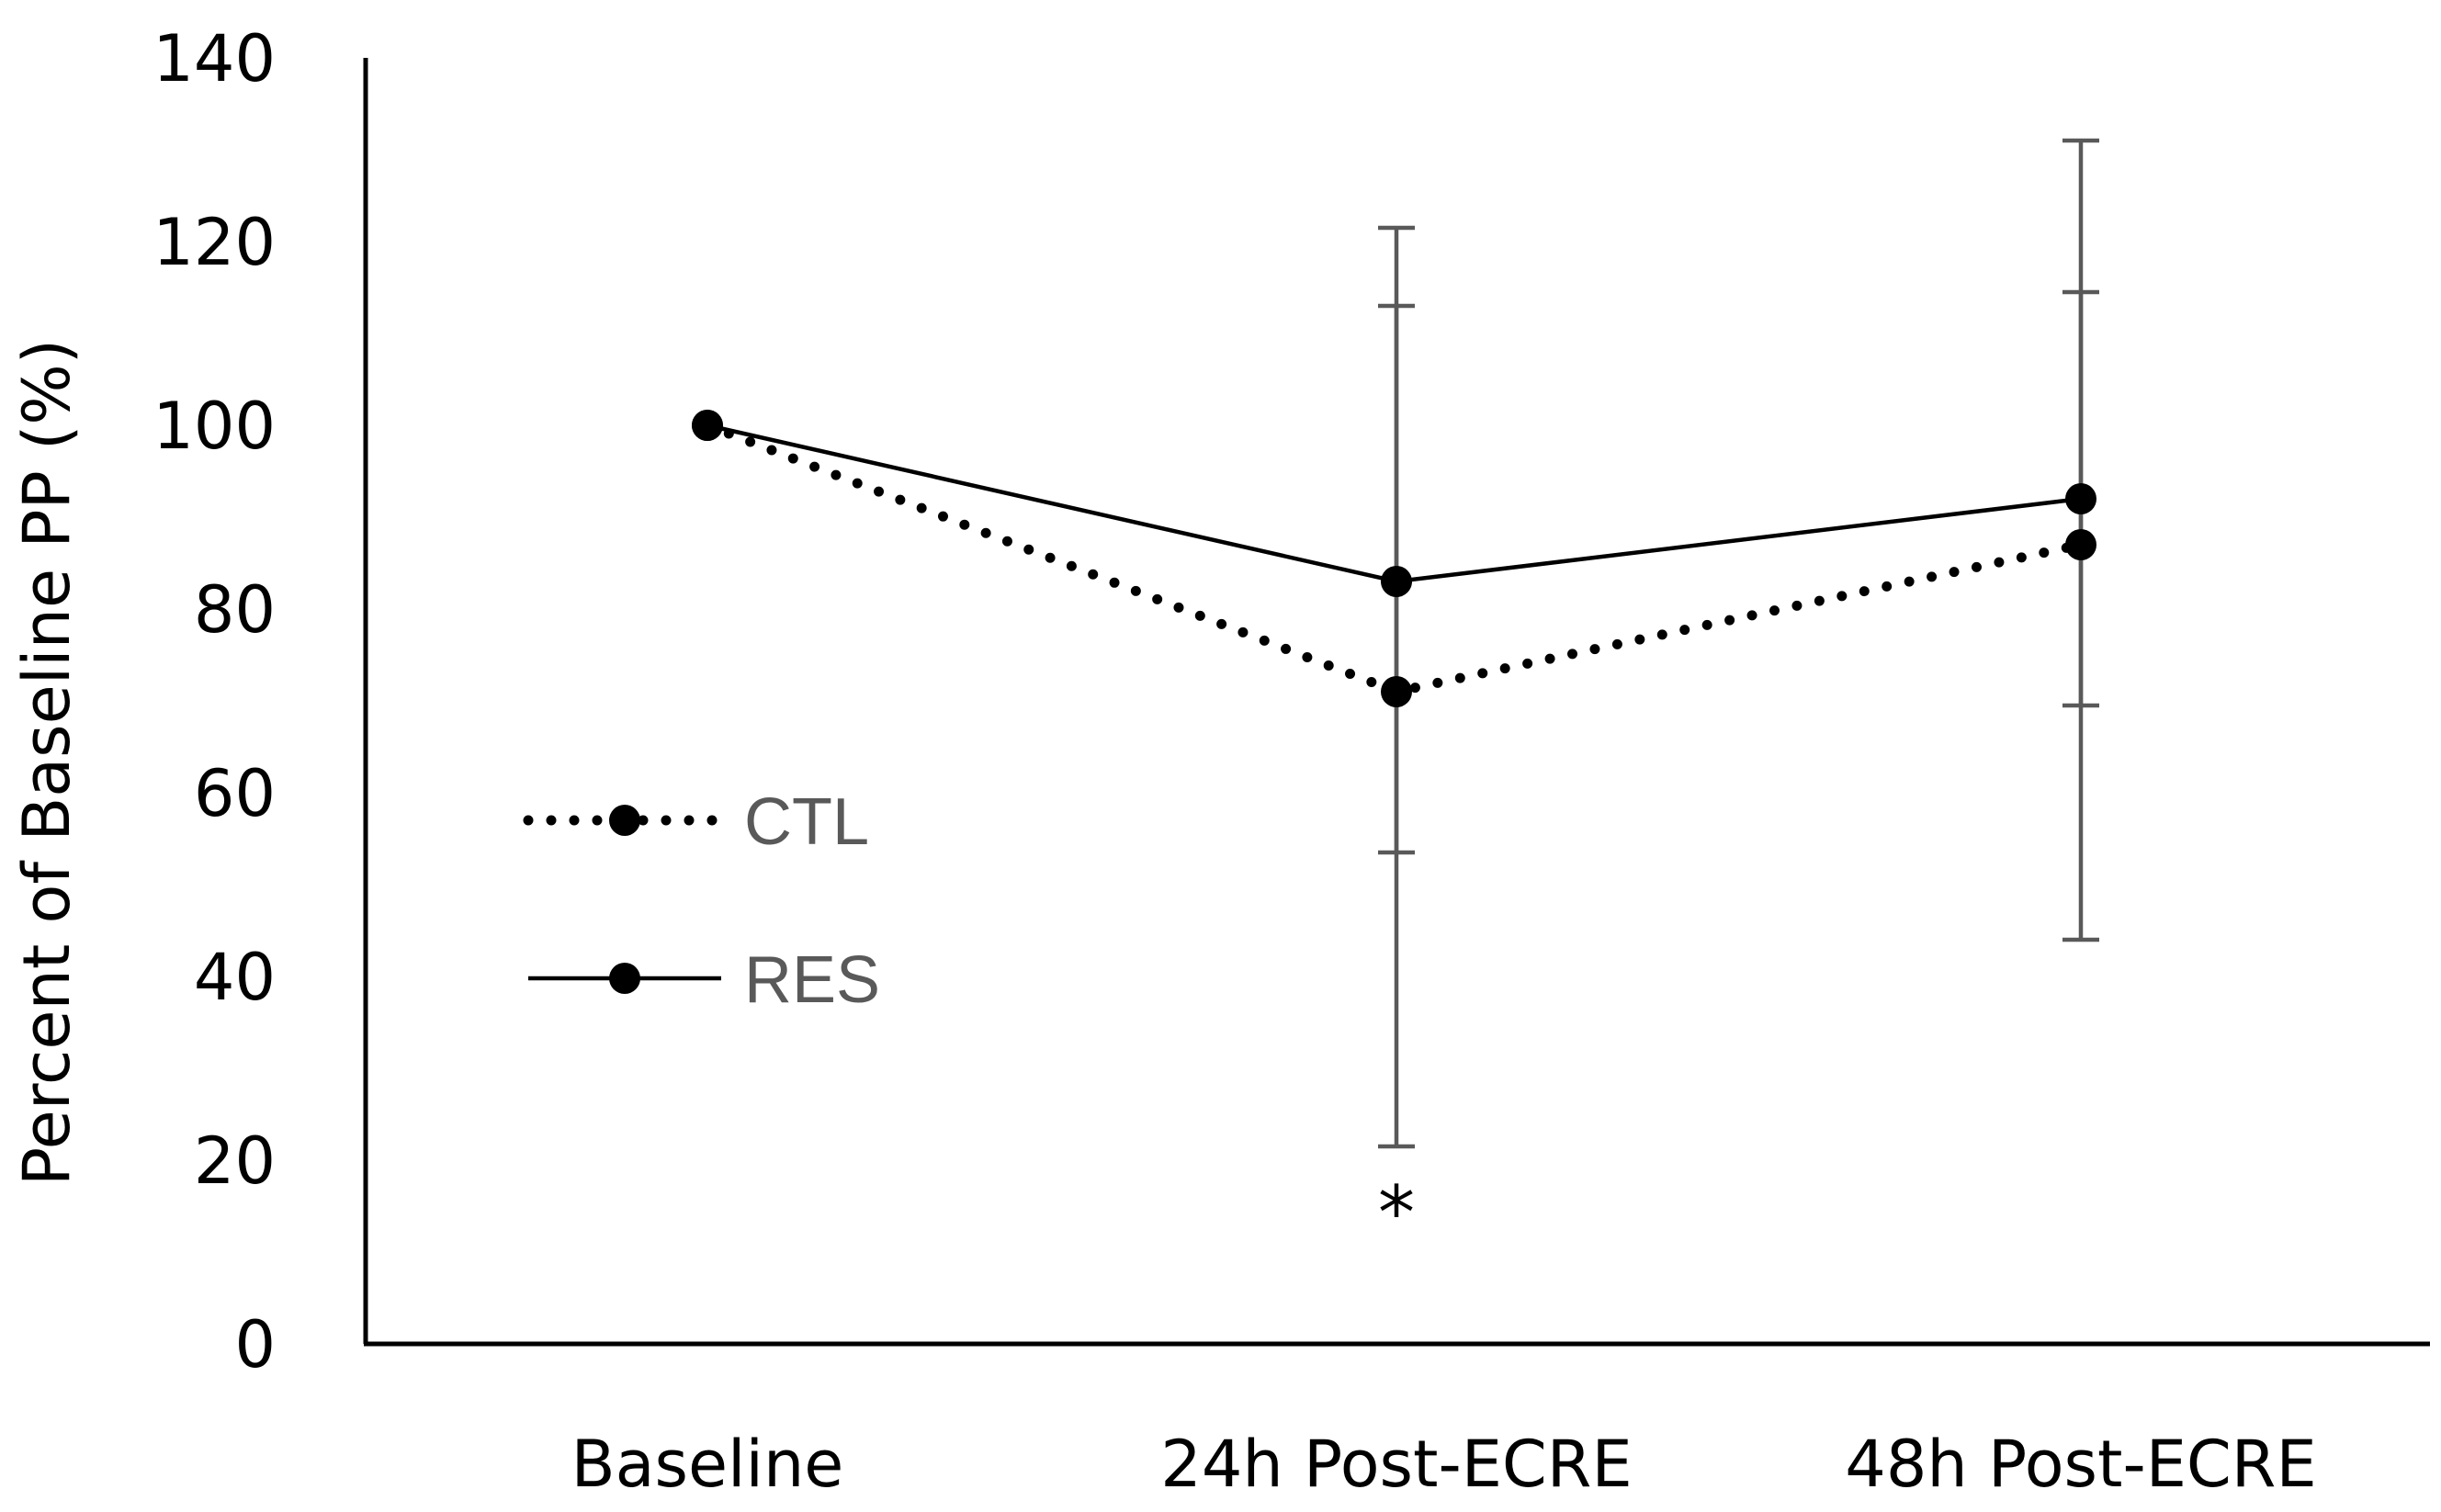  I want to click on y-tick-label: 100, so click(214, 426).